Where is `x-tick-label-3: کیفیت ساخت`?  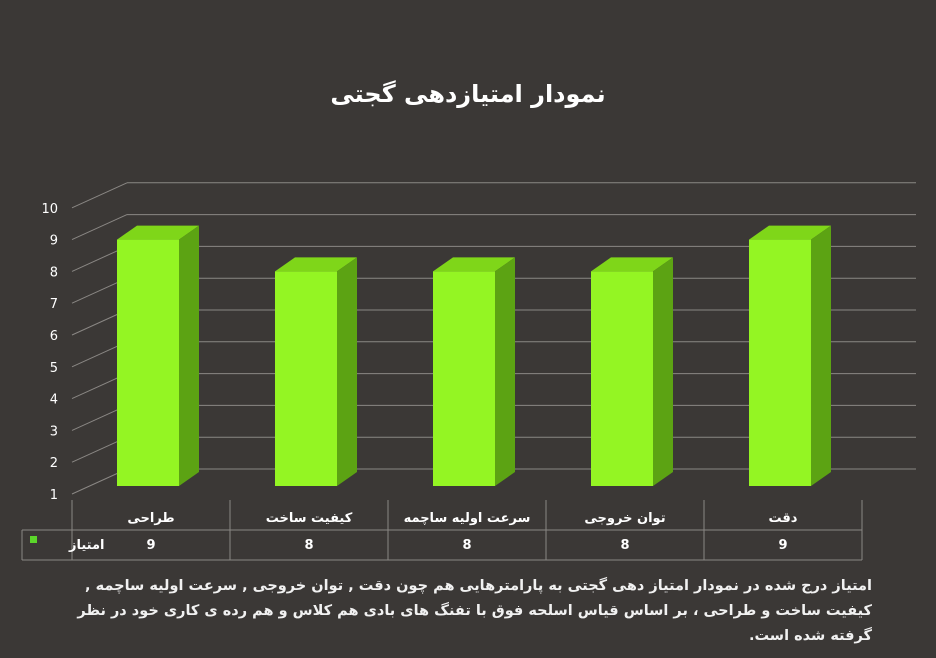 x-tick-label-3: کیفیت ساخت is located at coordinates (309, 518).